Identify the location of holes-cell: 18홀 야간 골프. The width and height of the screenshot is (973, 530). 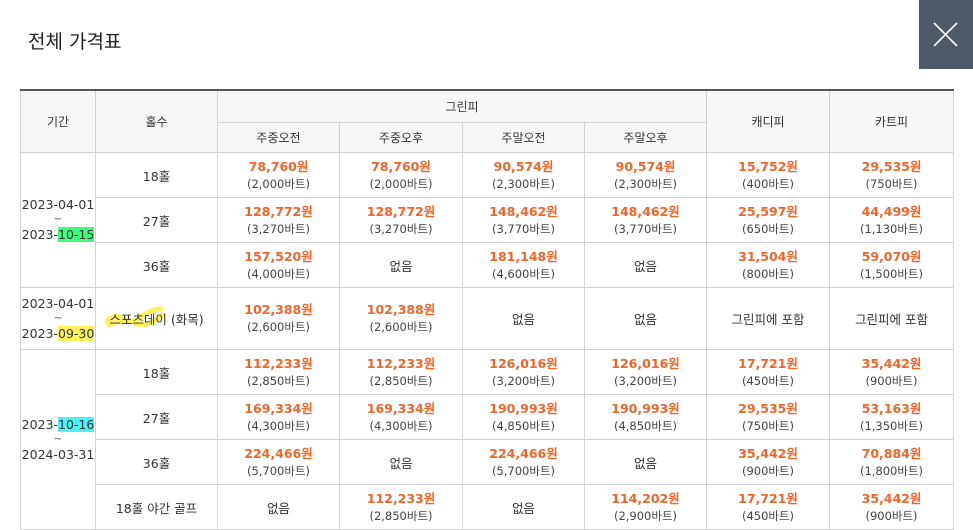
(156, 507).